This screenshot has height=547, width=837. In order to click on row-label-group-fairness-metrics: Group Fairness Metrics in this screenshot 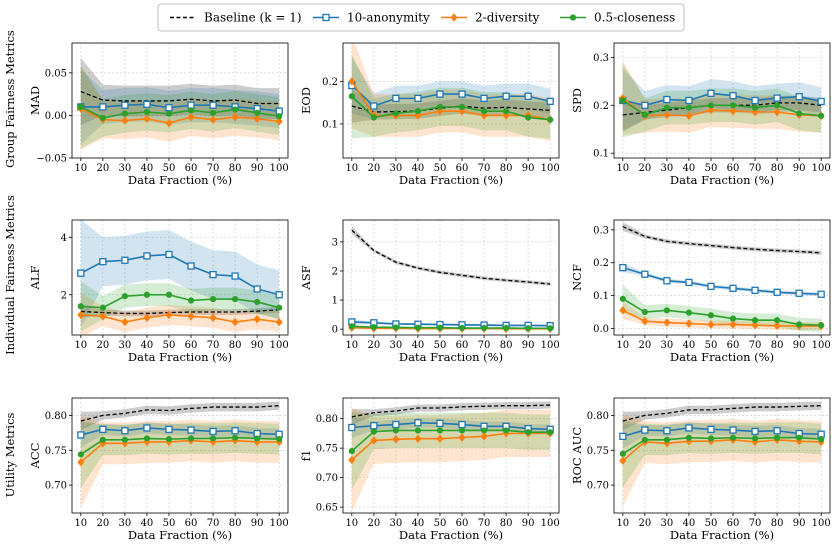, I will do `click(10, 99)`.